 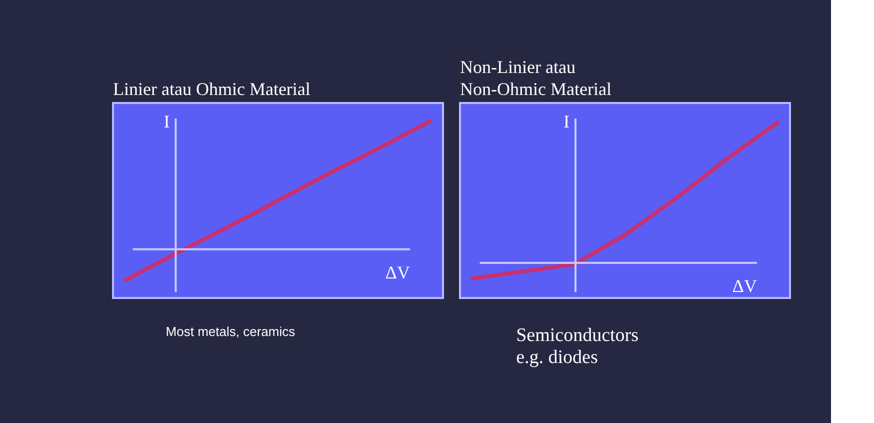 I want to click on text: Semiconductors e.g. diodes, so click(x=577, y=346).